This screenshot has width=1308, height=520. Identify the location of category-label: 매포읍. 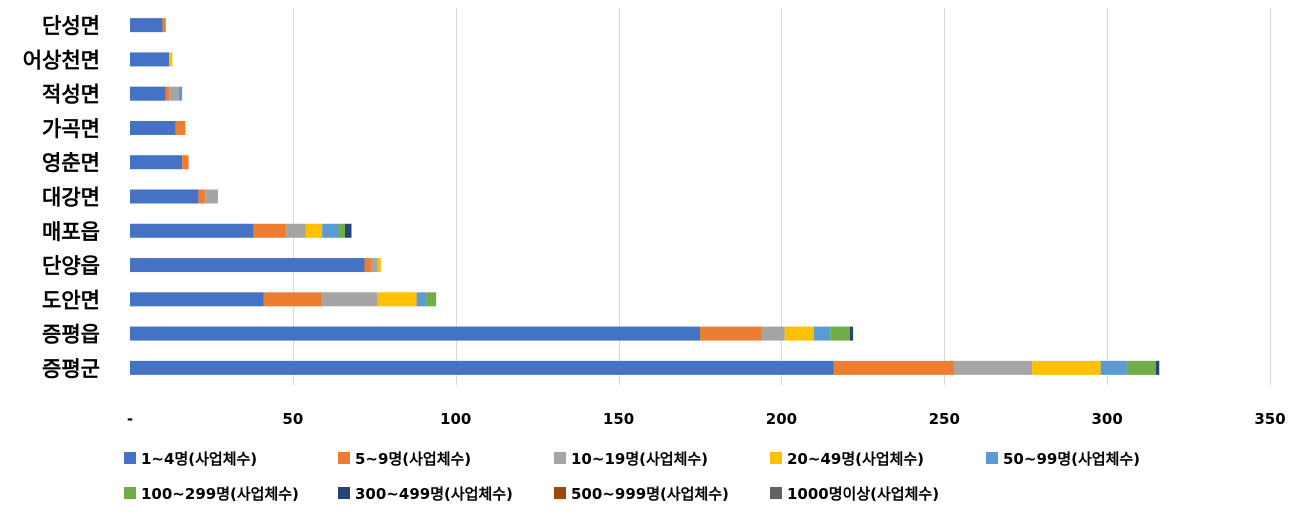
(71, 232).